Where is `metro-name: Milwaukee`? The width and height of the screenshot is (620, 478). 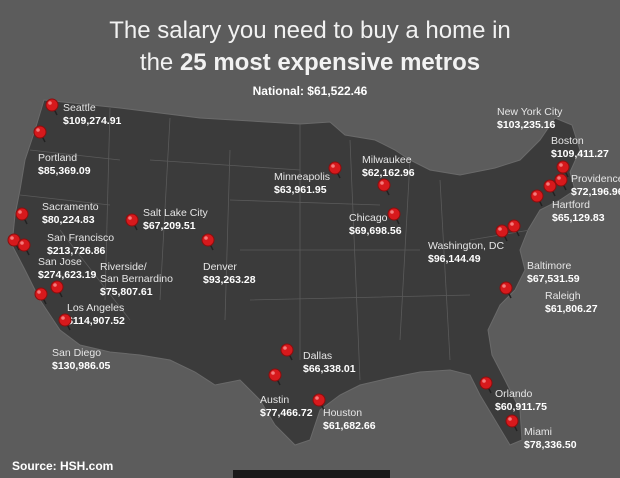 metro-name: Milwaukee is located at coordinates (387, 160).